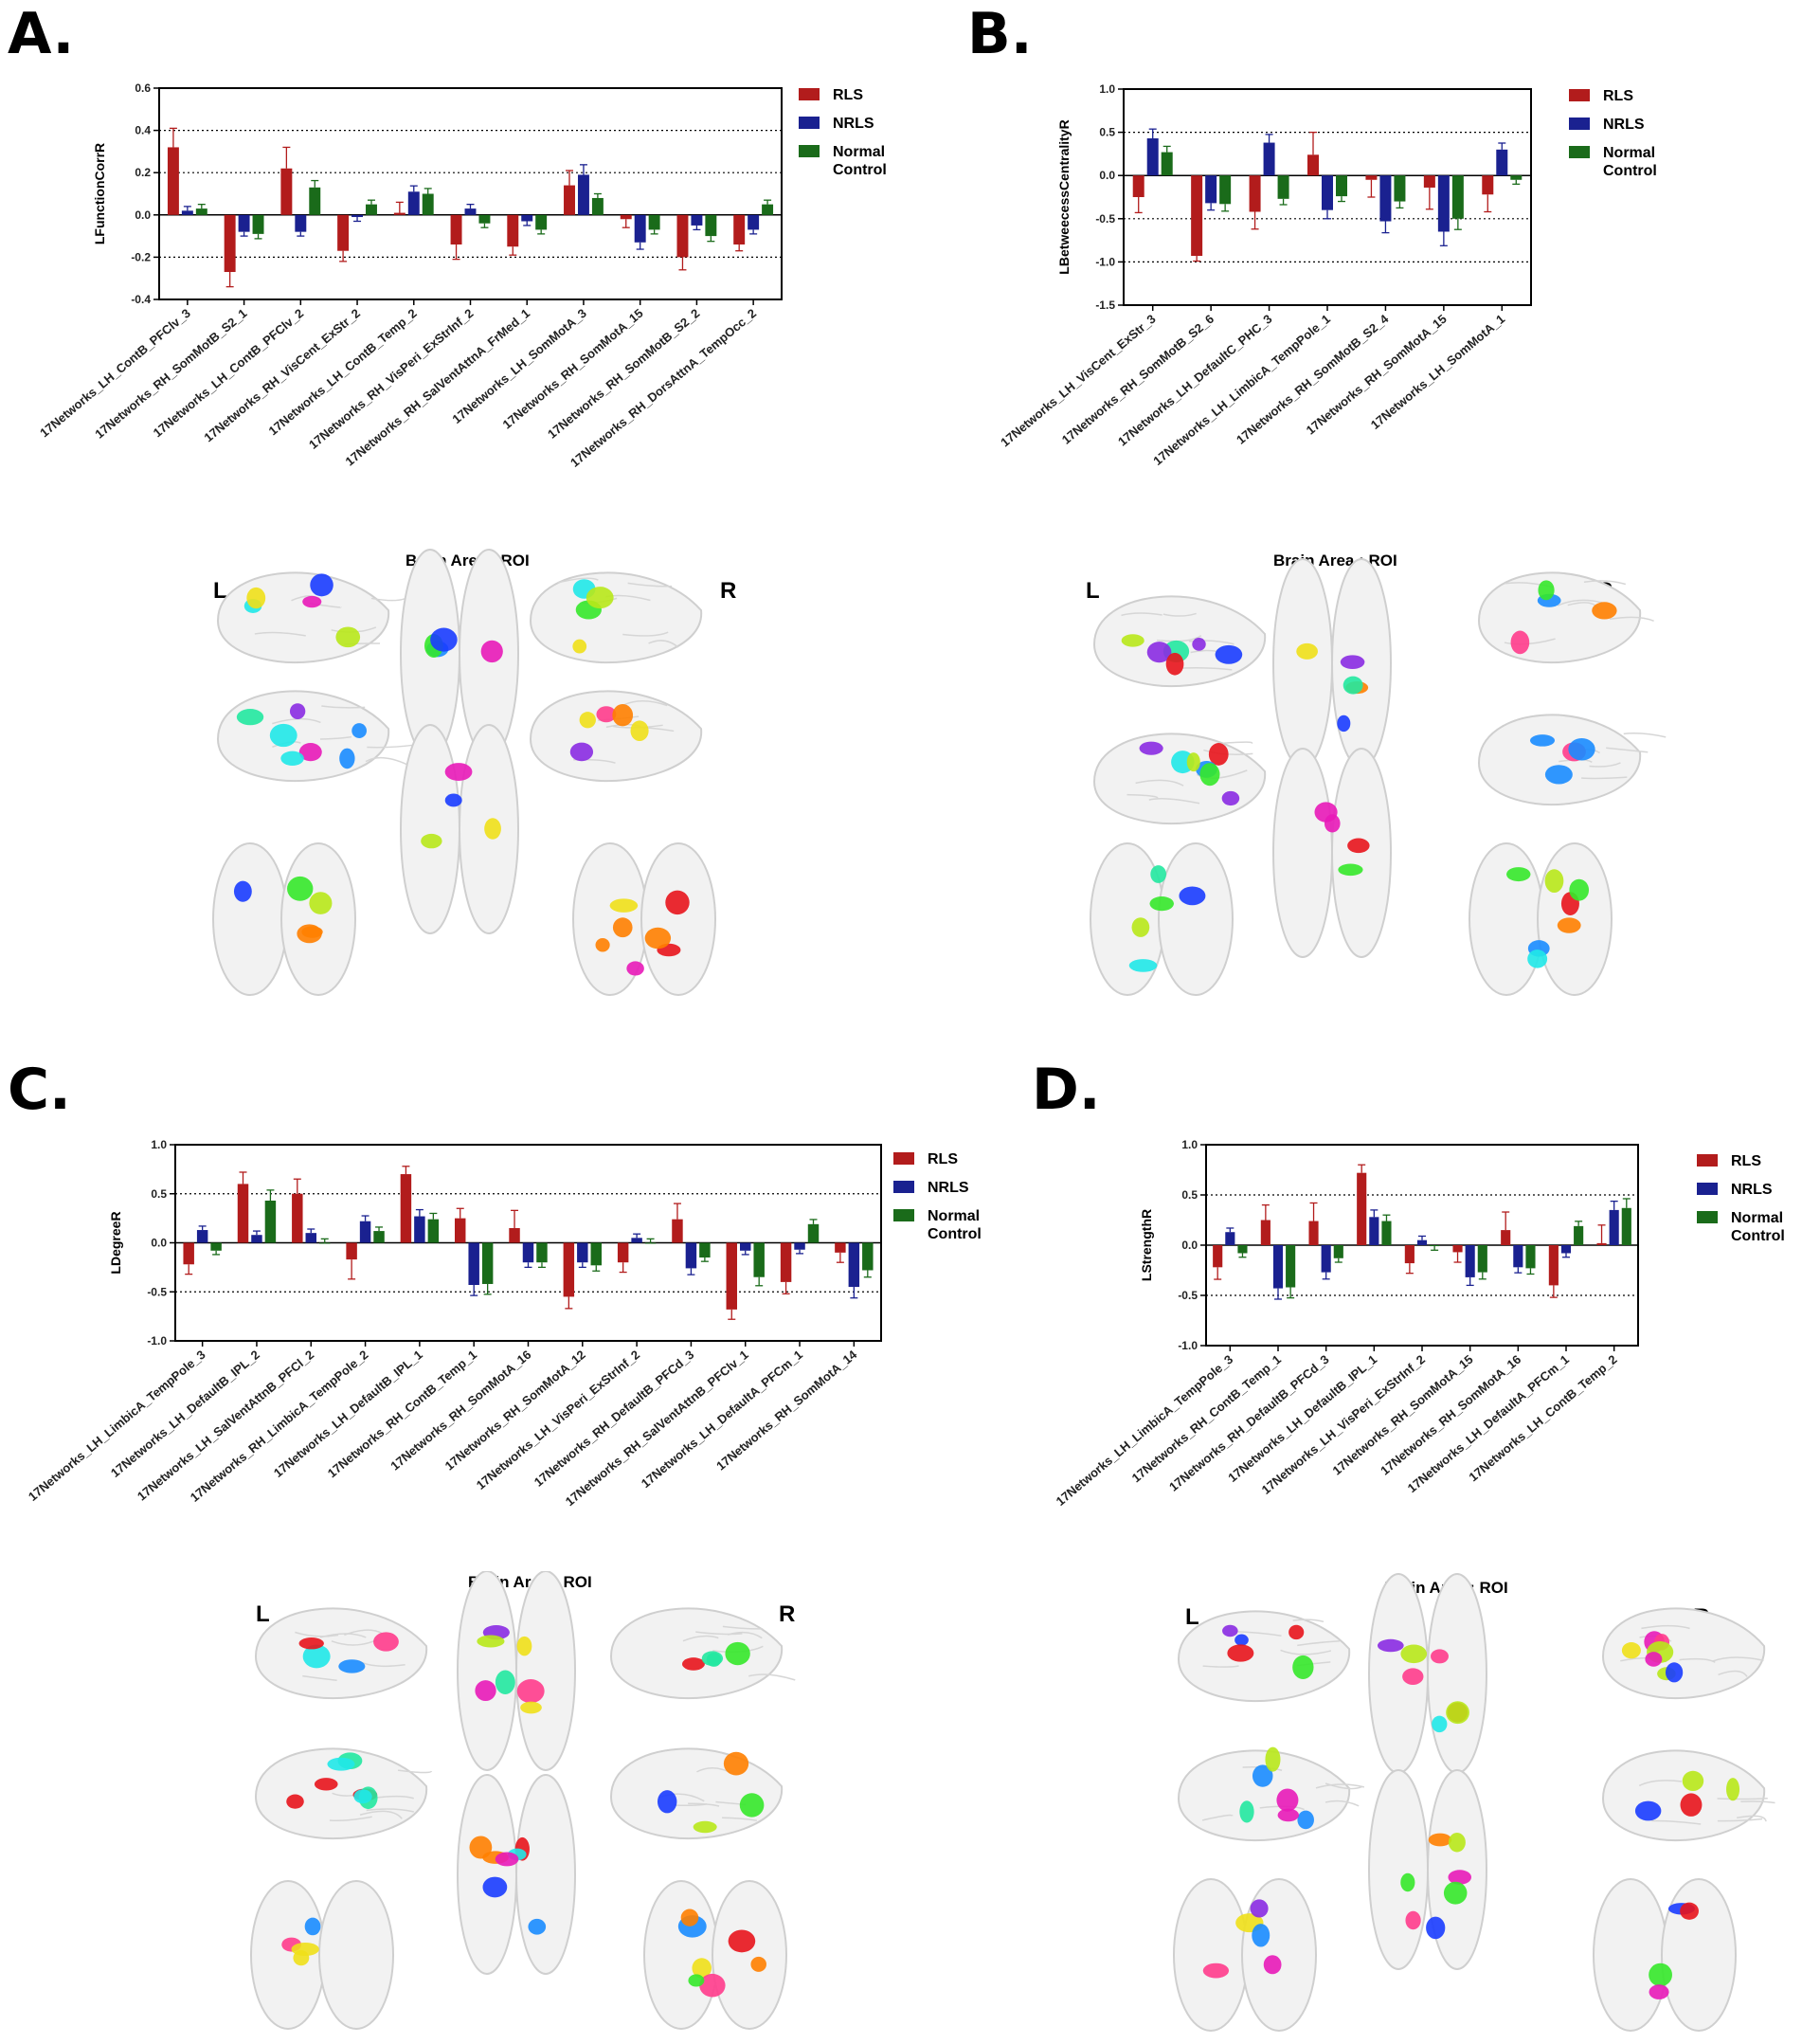  Describe the element at coordinates (948, 1188) in the screenshot. I see `legend-label-nrls: NRLS` at that location.